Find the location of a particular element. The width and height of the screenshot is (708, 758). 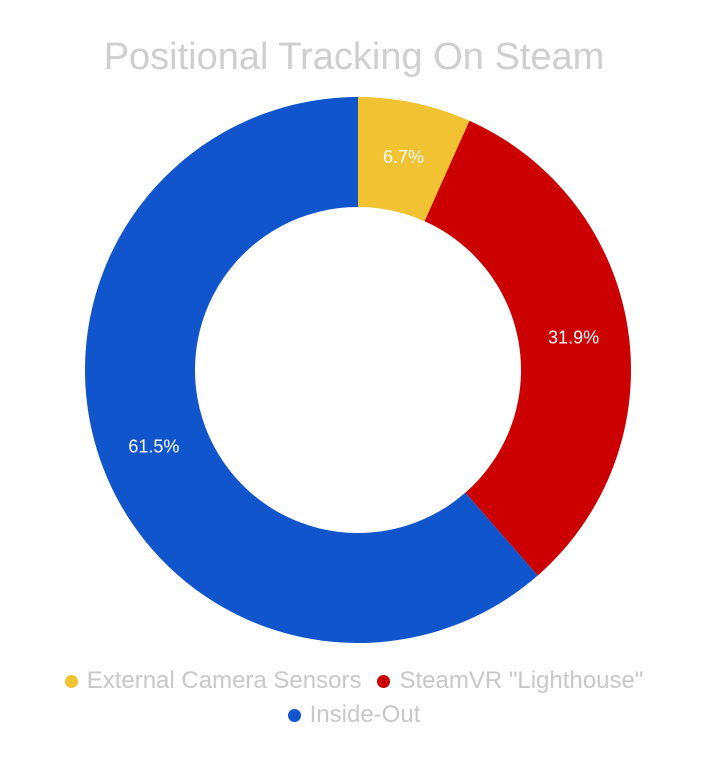

slice-label-1: 31.9% is located at coordinates (573, 338).